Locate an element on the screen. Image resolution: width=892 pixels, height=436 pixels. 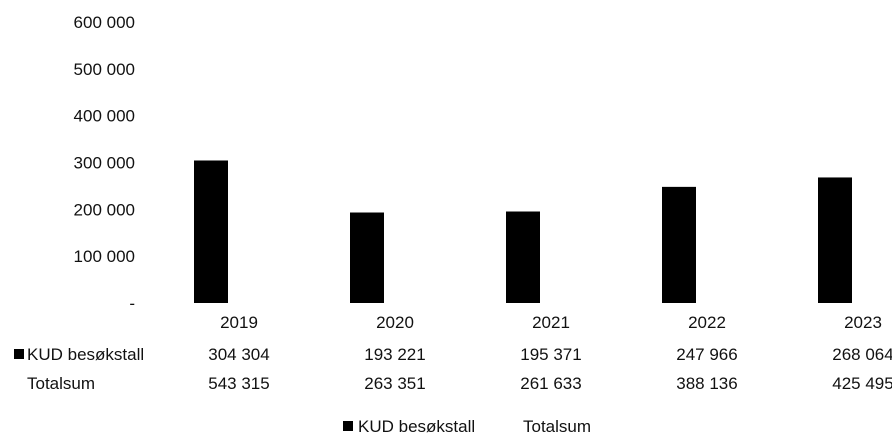
y-tick-label: 400 000 is located at coordinates (104, 116).